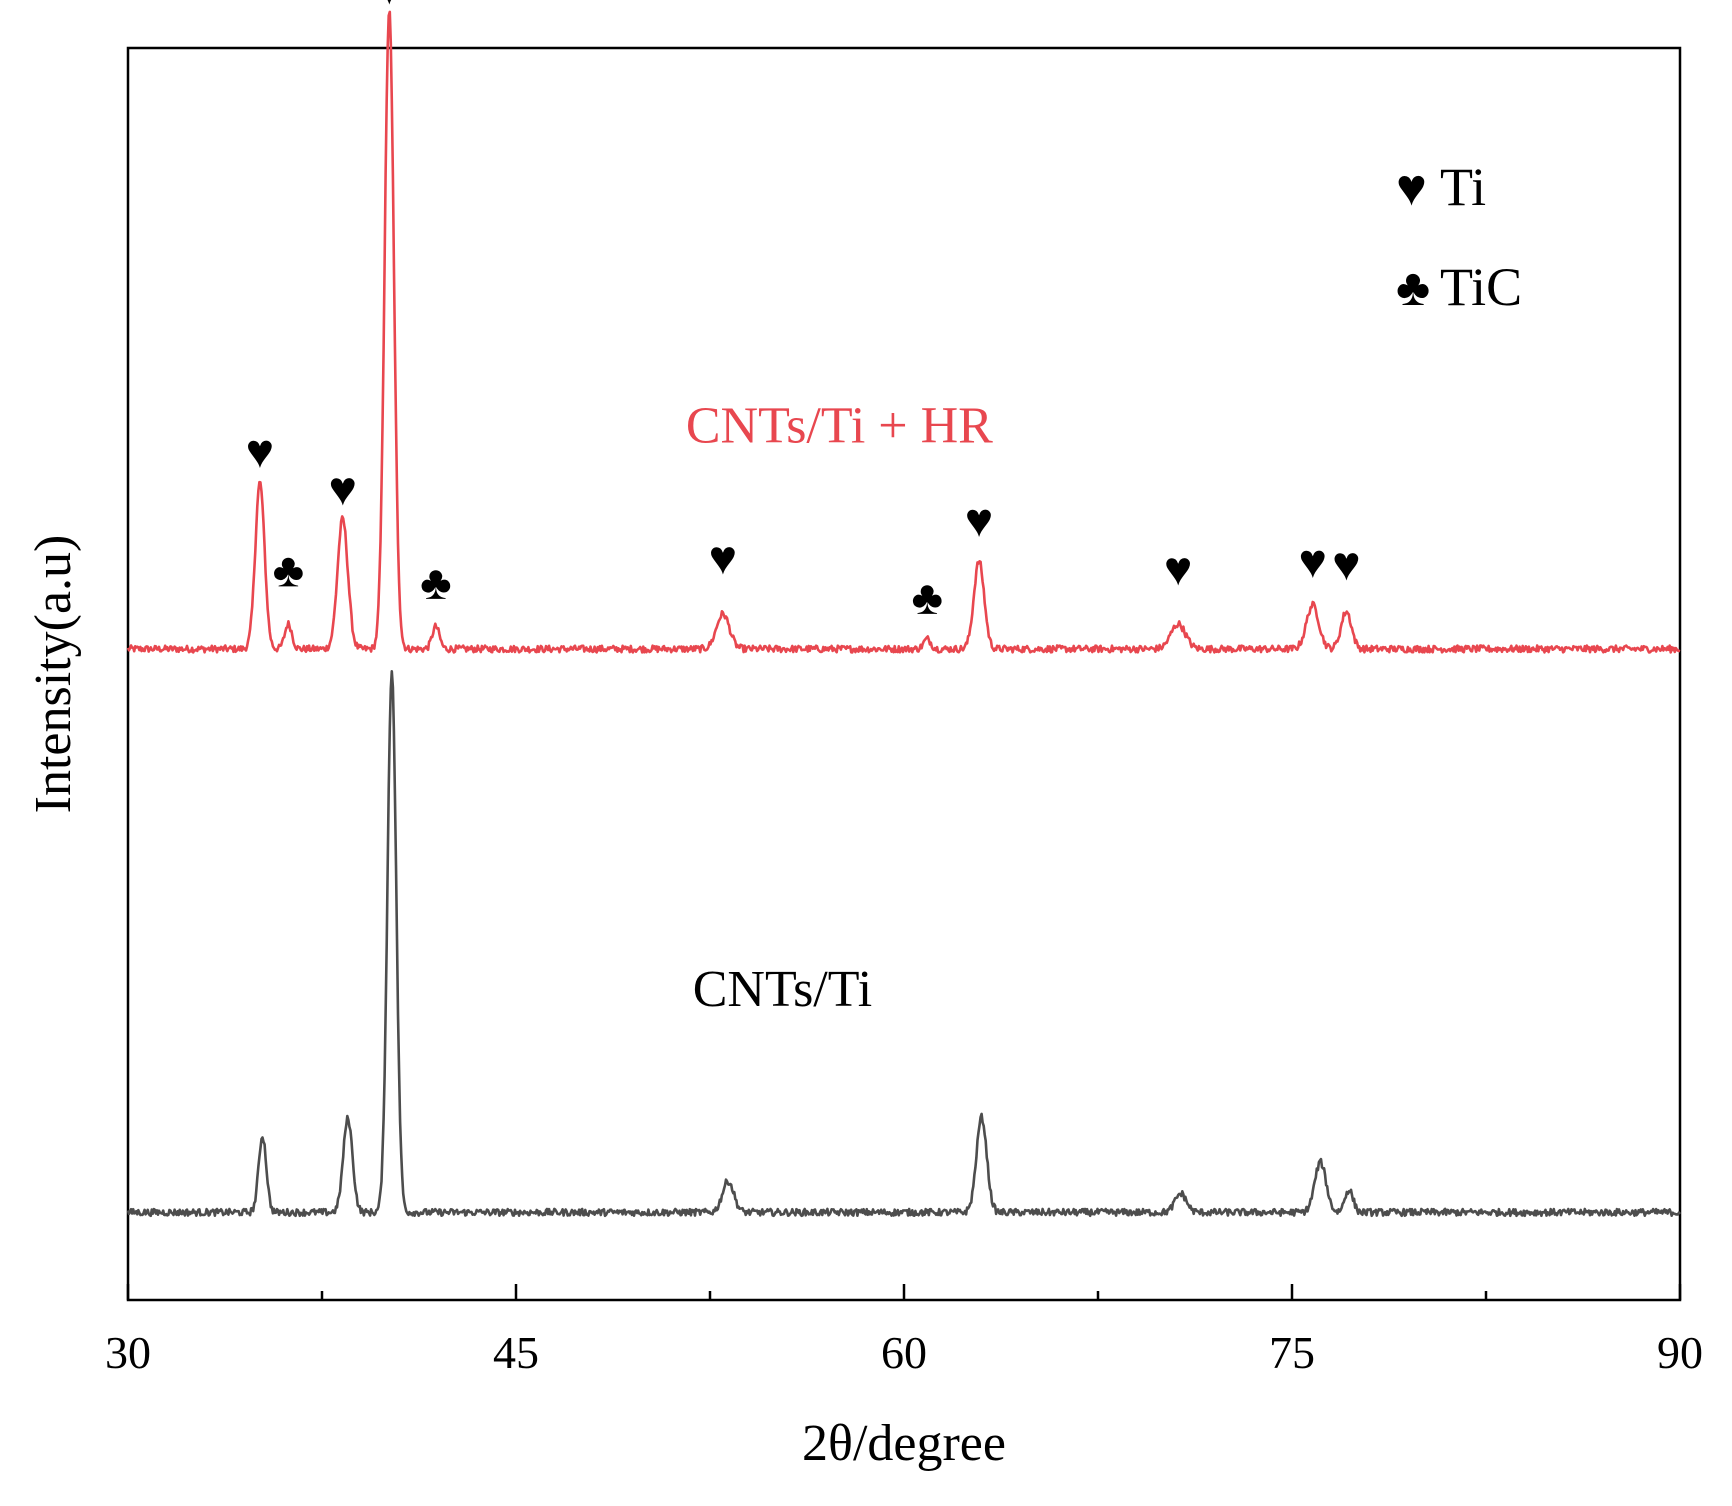  What do you see at coordinates (1459, 237) in the screenshot?
I see `legend: ♥ Ti ♣ TiC` at bounding box center [1459, 237].